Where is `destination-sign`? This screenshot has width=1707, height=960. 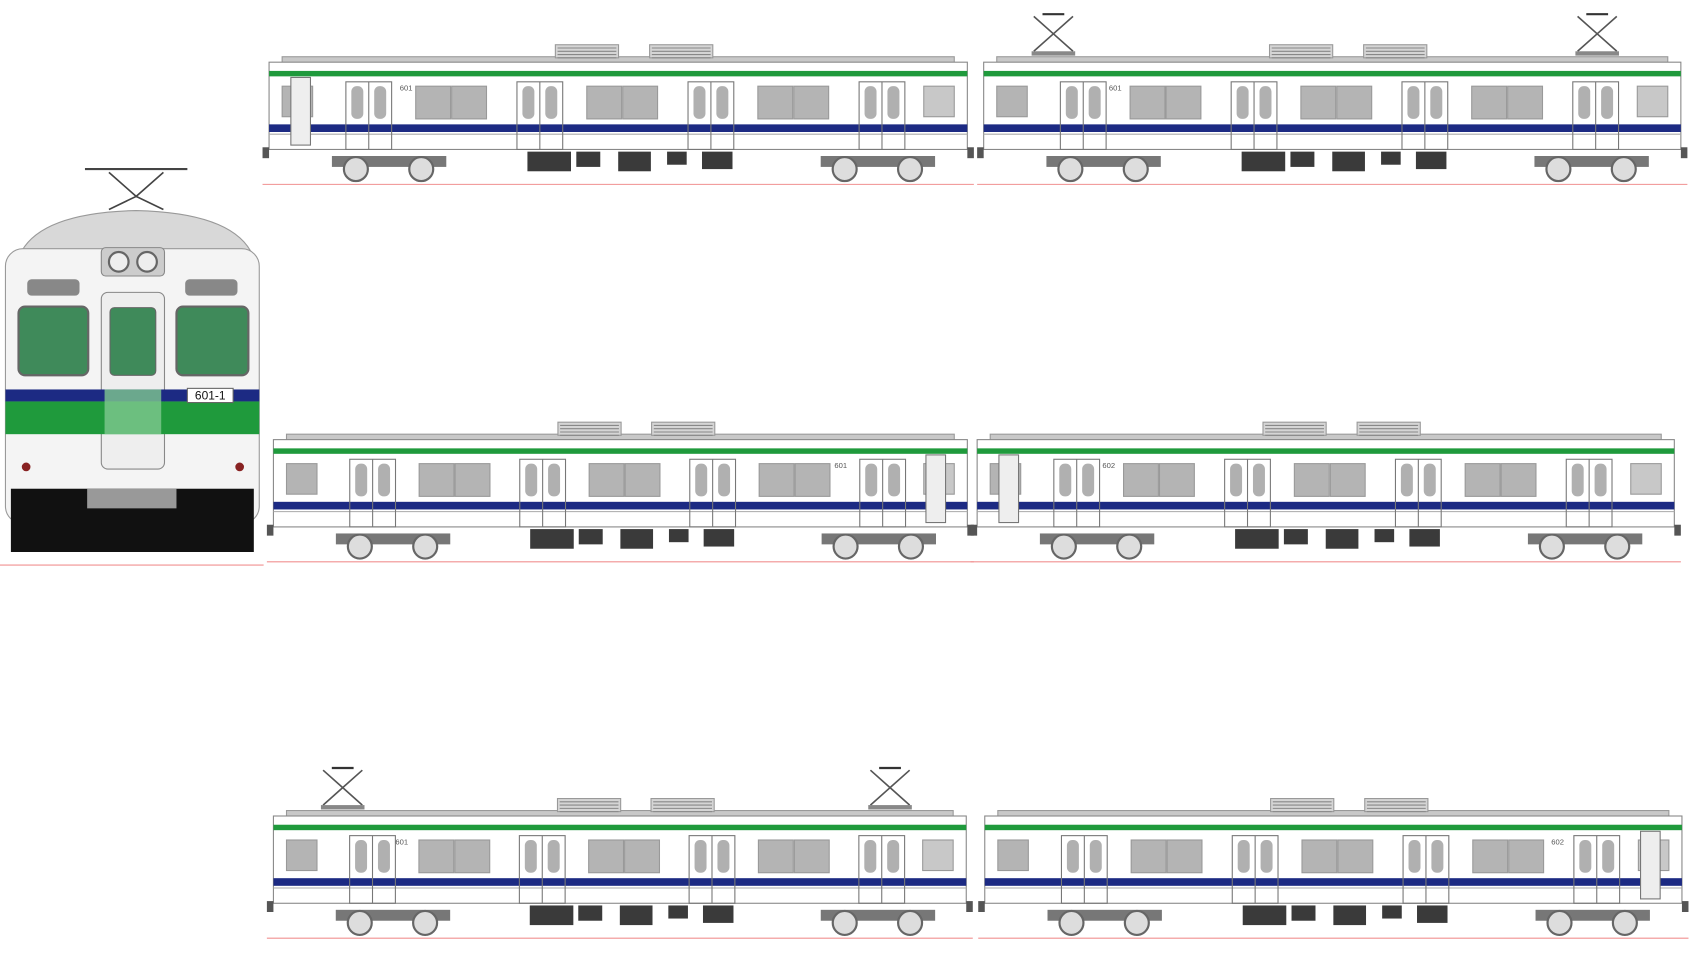 destination-sign is located at coordinates (53, 287).